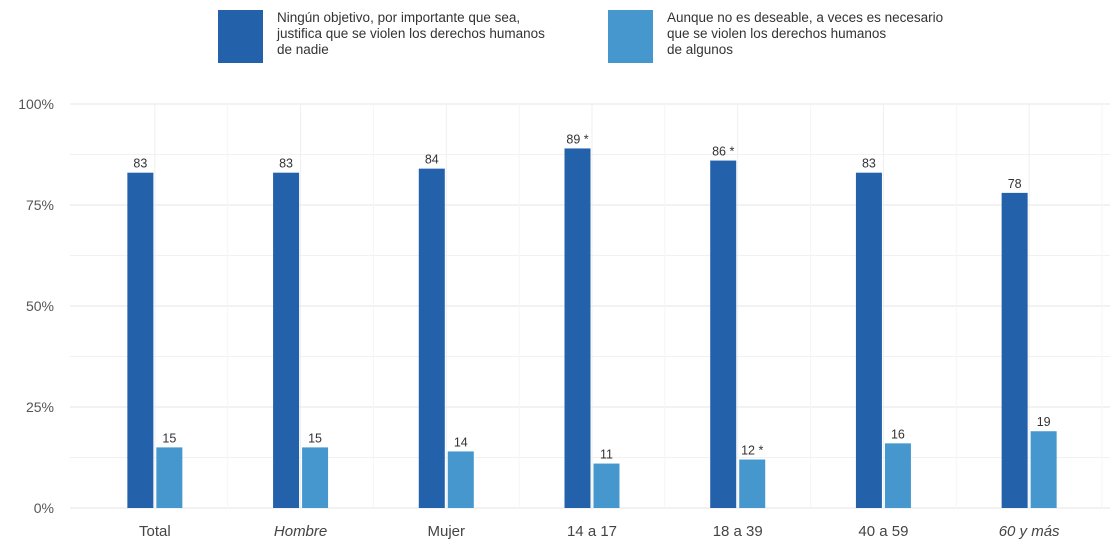  Describe the element at coordinates (432, 160) in the screenshot. I see `data-label-series-1: 84` at that location.